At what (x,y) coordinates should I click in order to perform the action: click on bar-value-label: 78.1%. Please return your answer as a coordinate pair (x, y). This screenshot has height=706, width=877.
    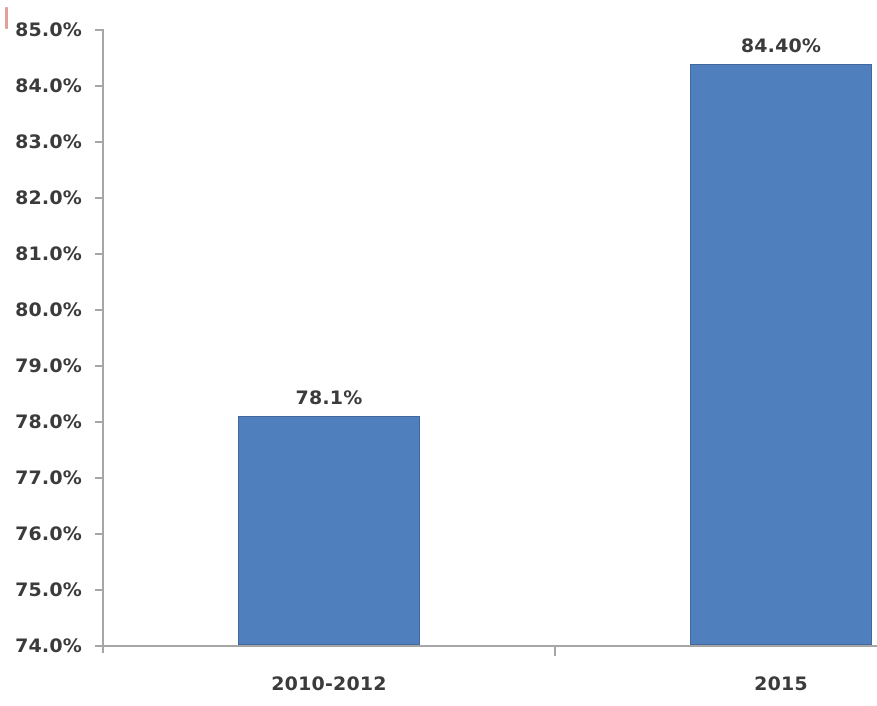
    Looking at the image, I should click on (329, 398).